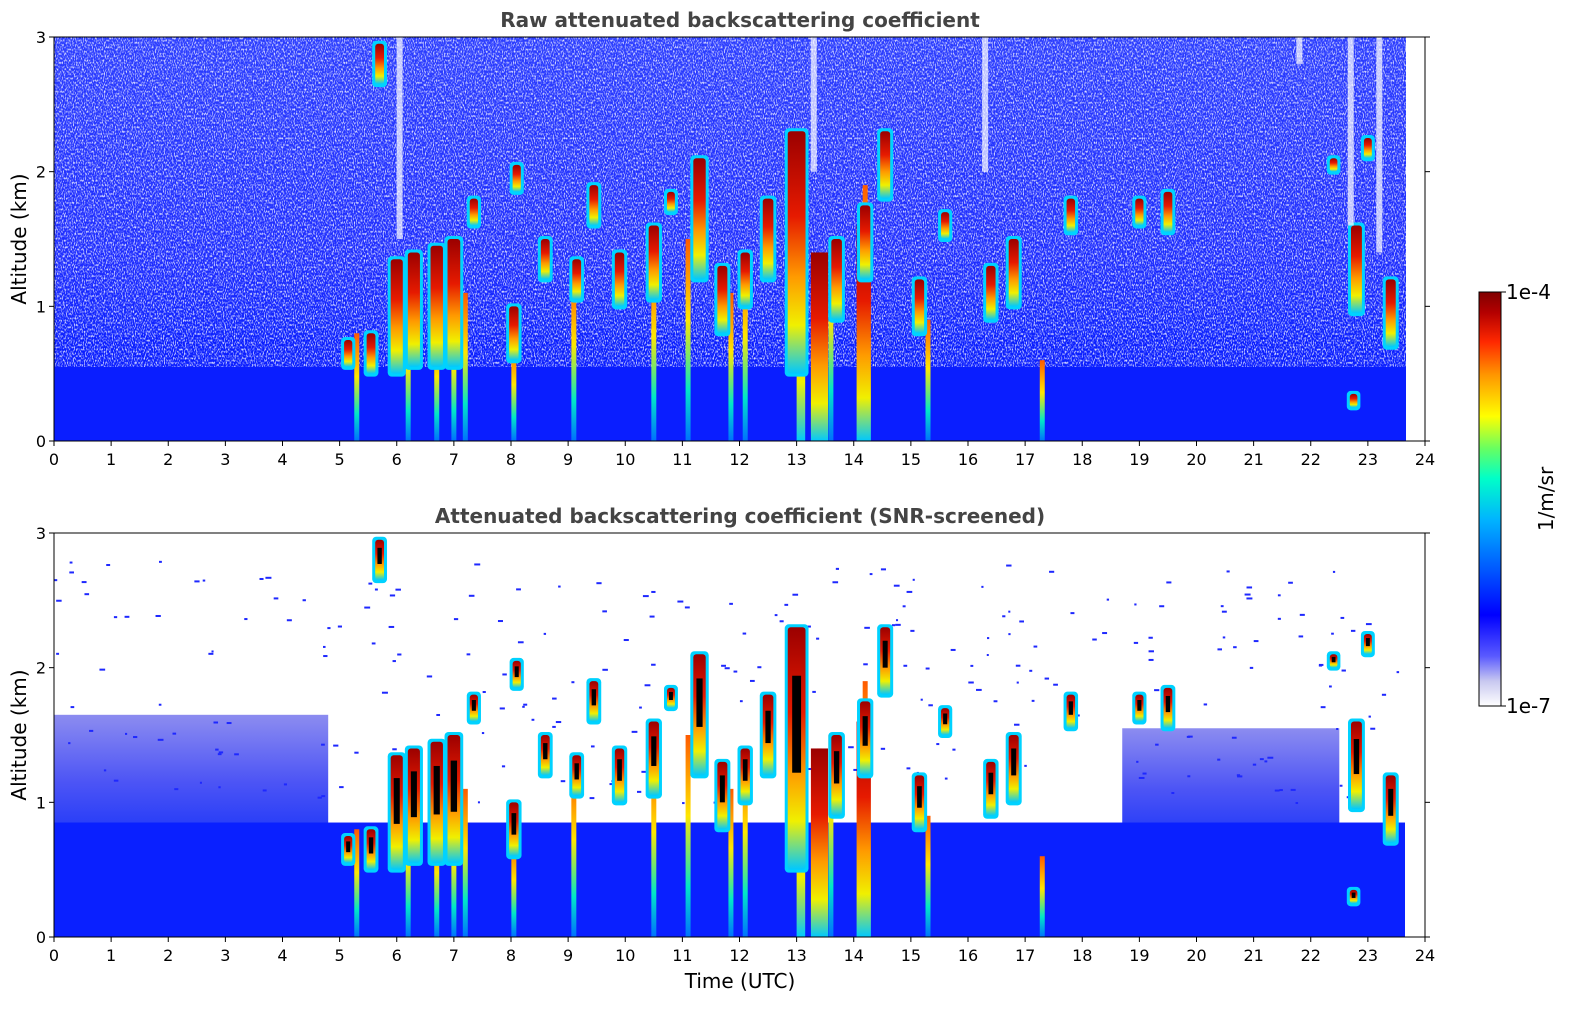 This screenshot has height=1020, width=1595. Describe the element at coordinates (1082, 459) in the screenshot. I see `x-tick-label: 18` at that location.